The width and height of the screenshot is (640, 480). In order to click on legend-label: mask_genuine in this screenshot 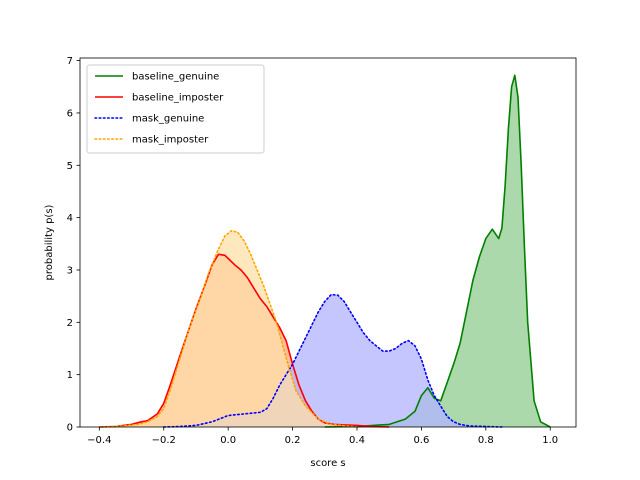, I will do `click(168, 119)`.